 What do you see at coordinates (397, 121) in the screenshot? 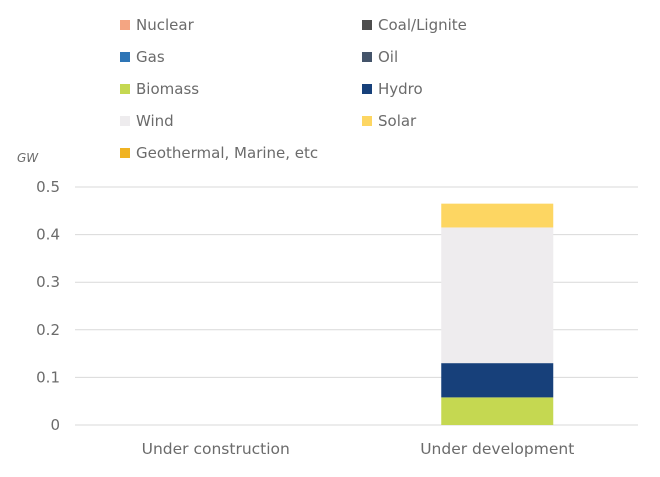
I see `legend-label-solar: Solar` at bounding box center [397, 121].